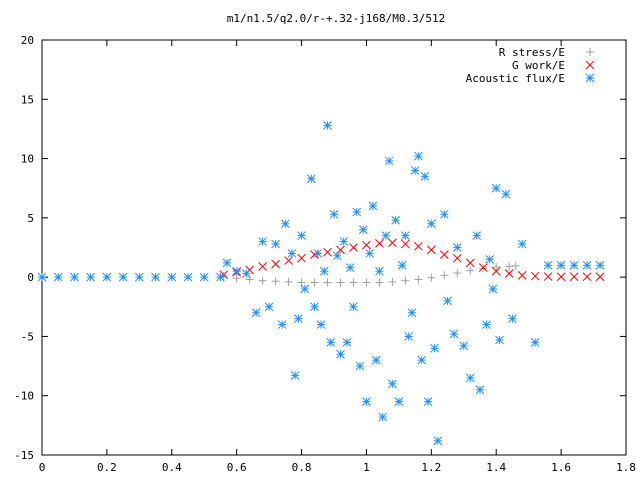 The height and width of the screenshot is (480, 640). I want to click on x-tick-label: 0.8, so click(302, 467).